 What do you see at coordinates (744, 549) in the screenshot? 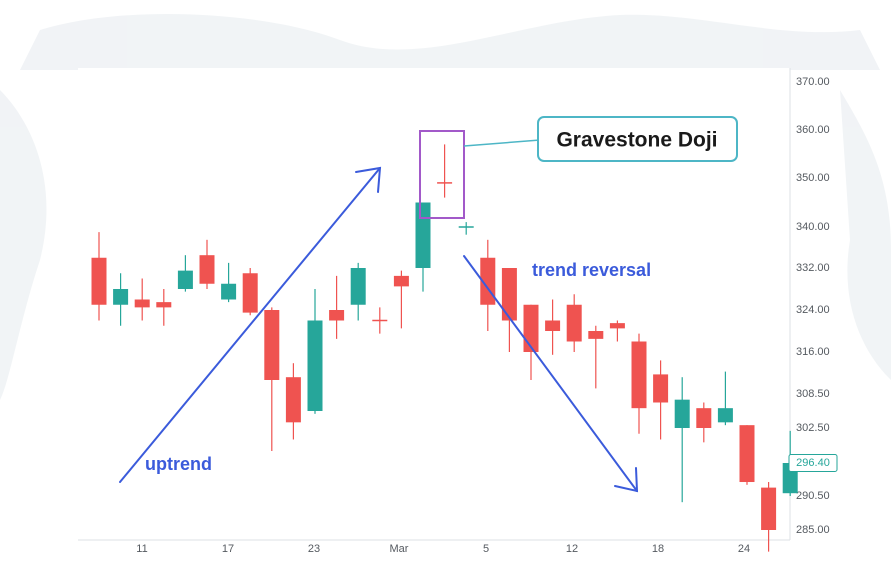
I see `x-tick-label: 24` at bounding box center [744, 549].